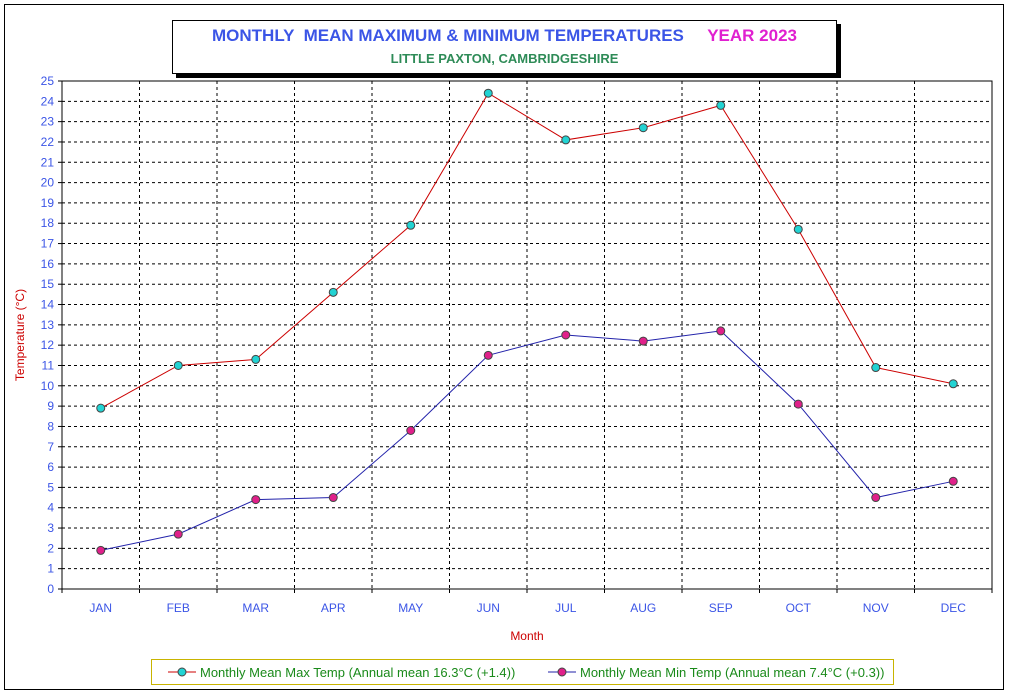 This screenshot has width=1010, height=695. I want to click on y-tick-label: 10, so click(48, 386).